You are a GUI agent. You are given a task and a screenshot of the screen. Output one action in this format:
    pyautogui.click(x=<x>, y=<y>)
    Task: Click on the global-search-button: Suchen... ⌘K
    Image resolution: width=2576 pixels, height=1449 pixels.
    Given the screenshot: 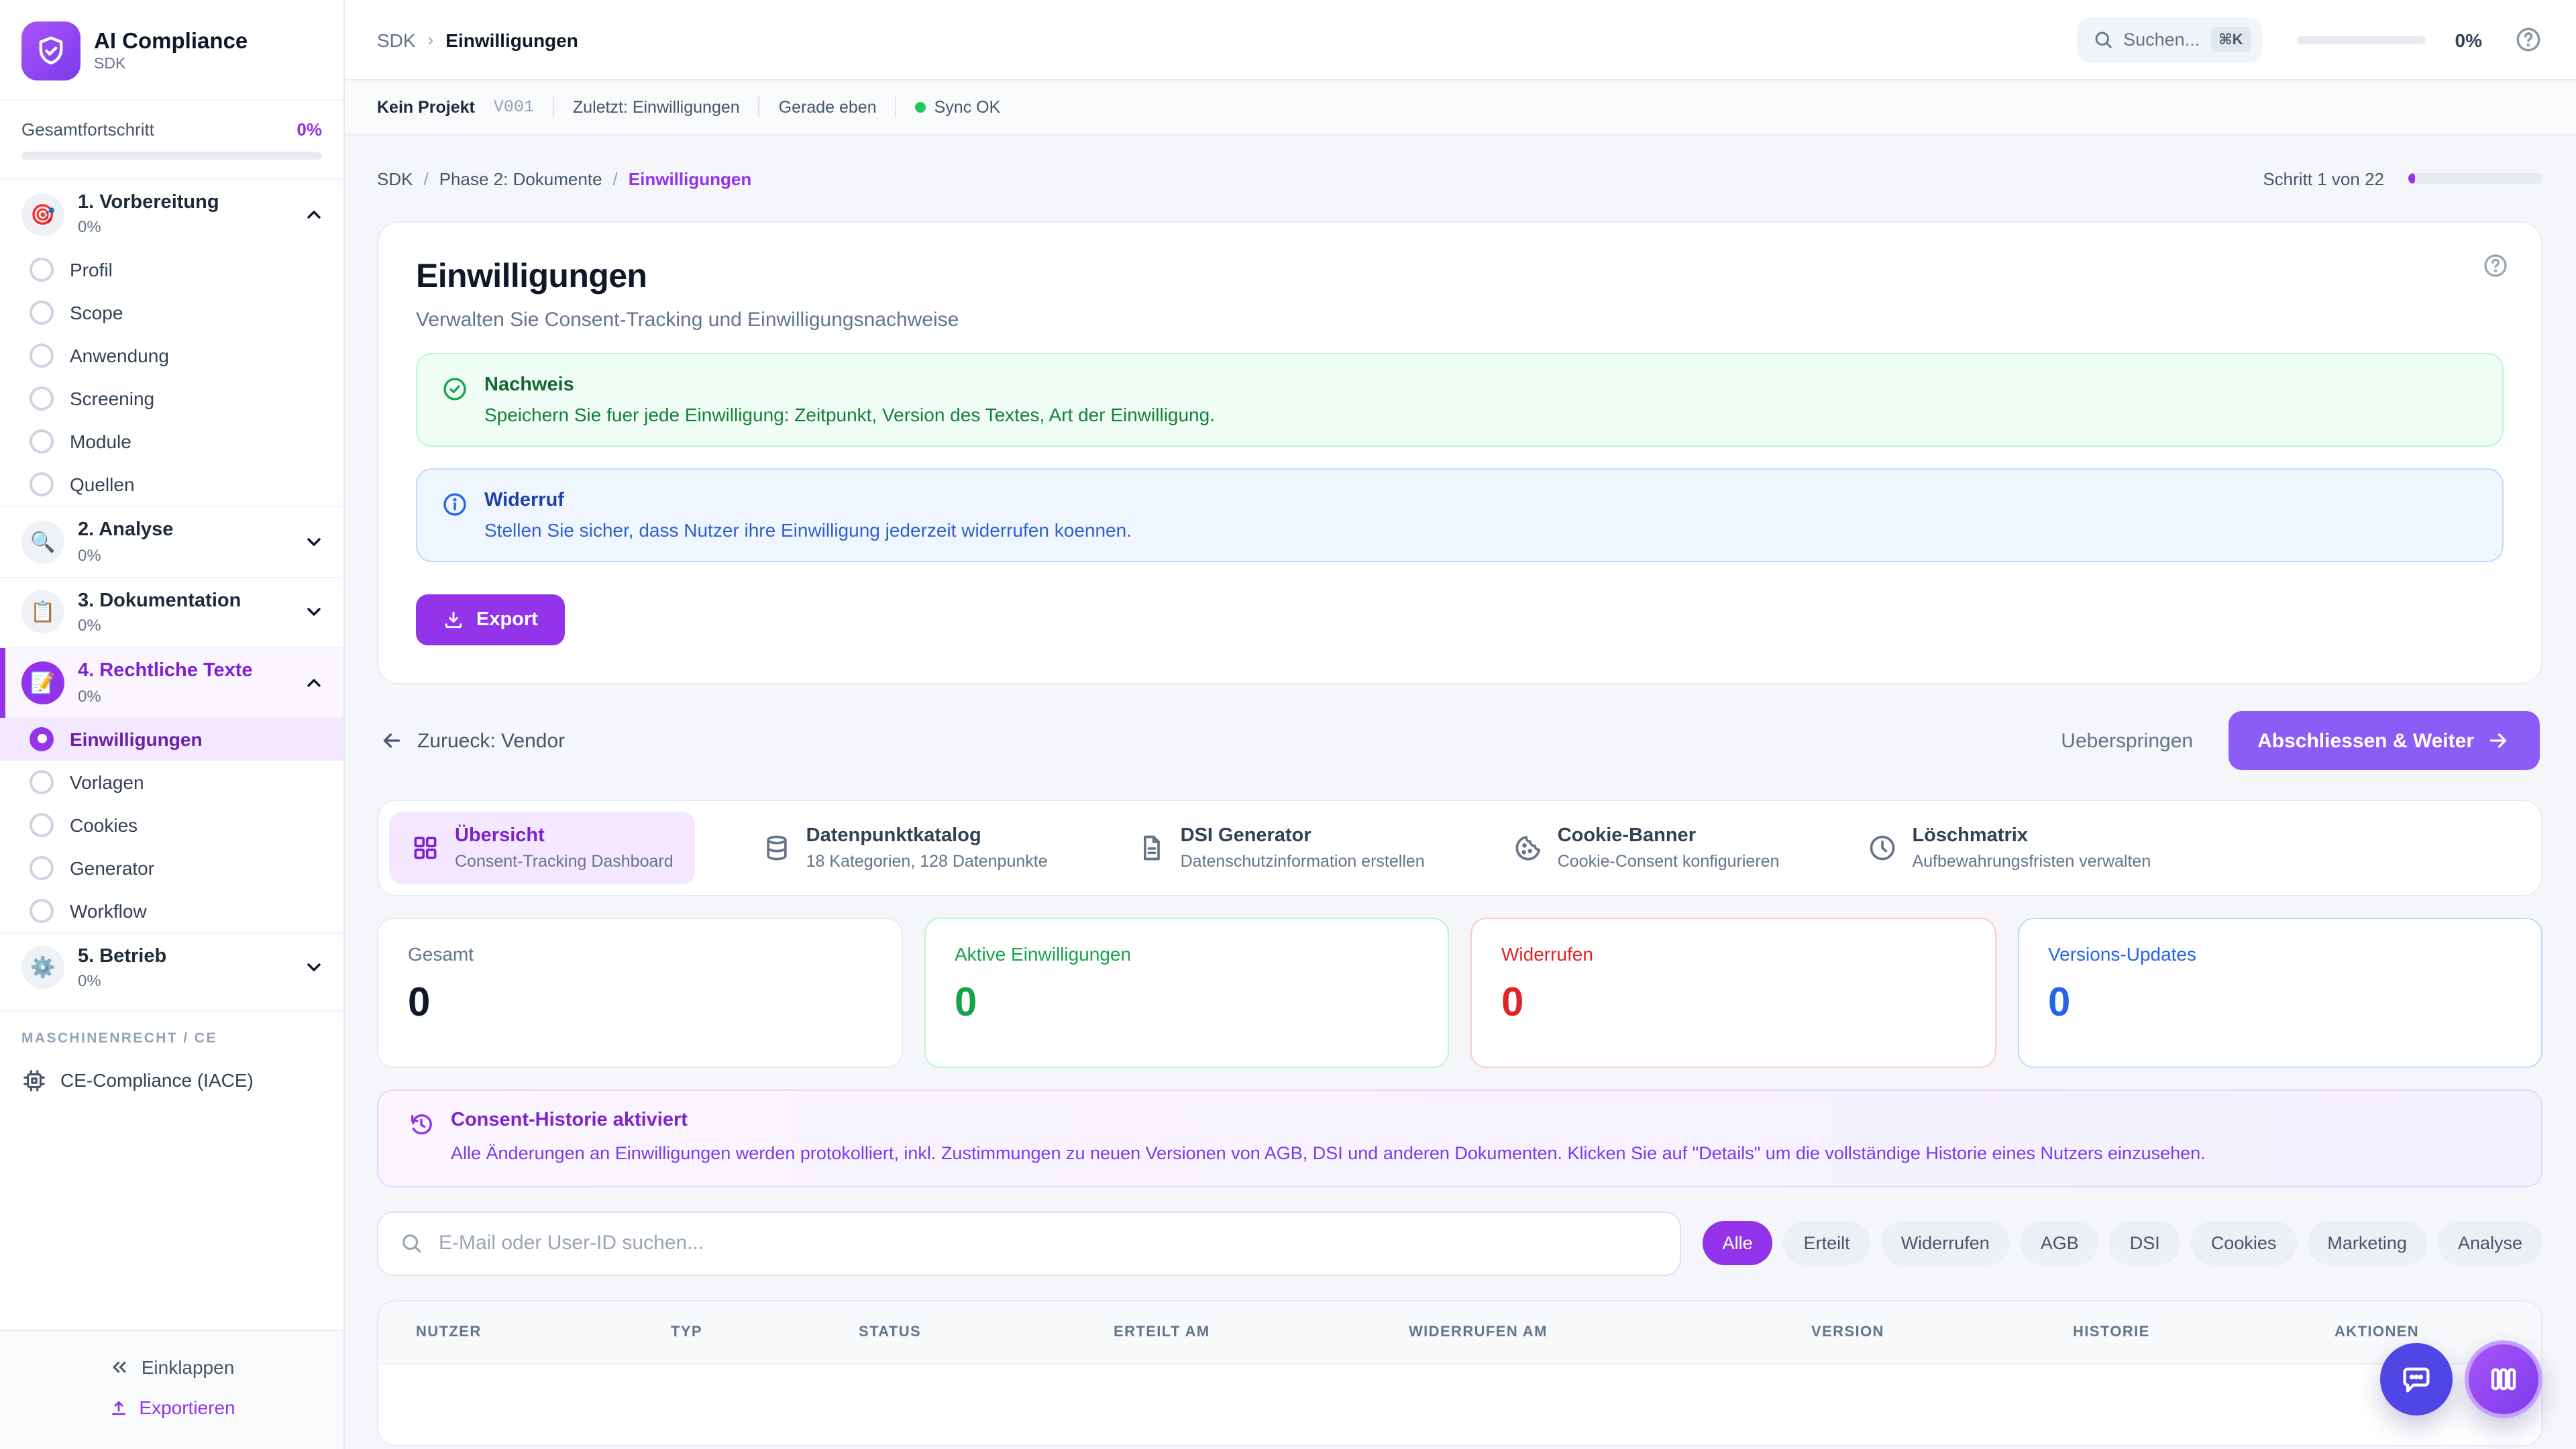 What is the action you would take?
    pyautogui.click(x=2169, y=39)
    